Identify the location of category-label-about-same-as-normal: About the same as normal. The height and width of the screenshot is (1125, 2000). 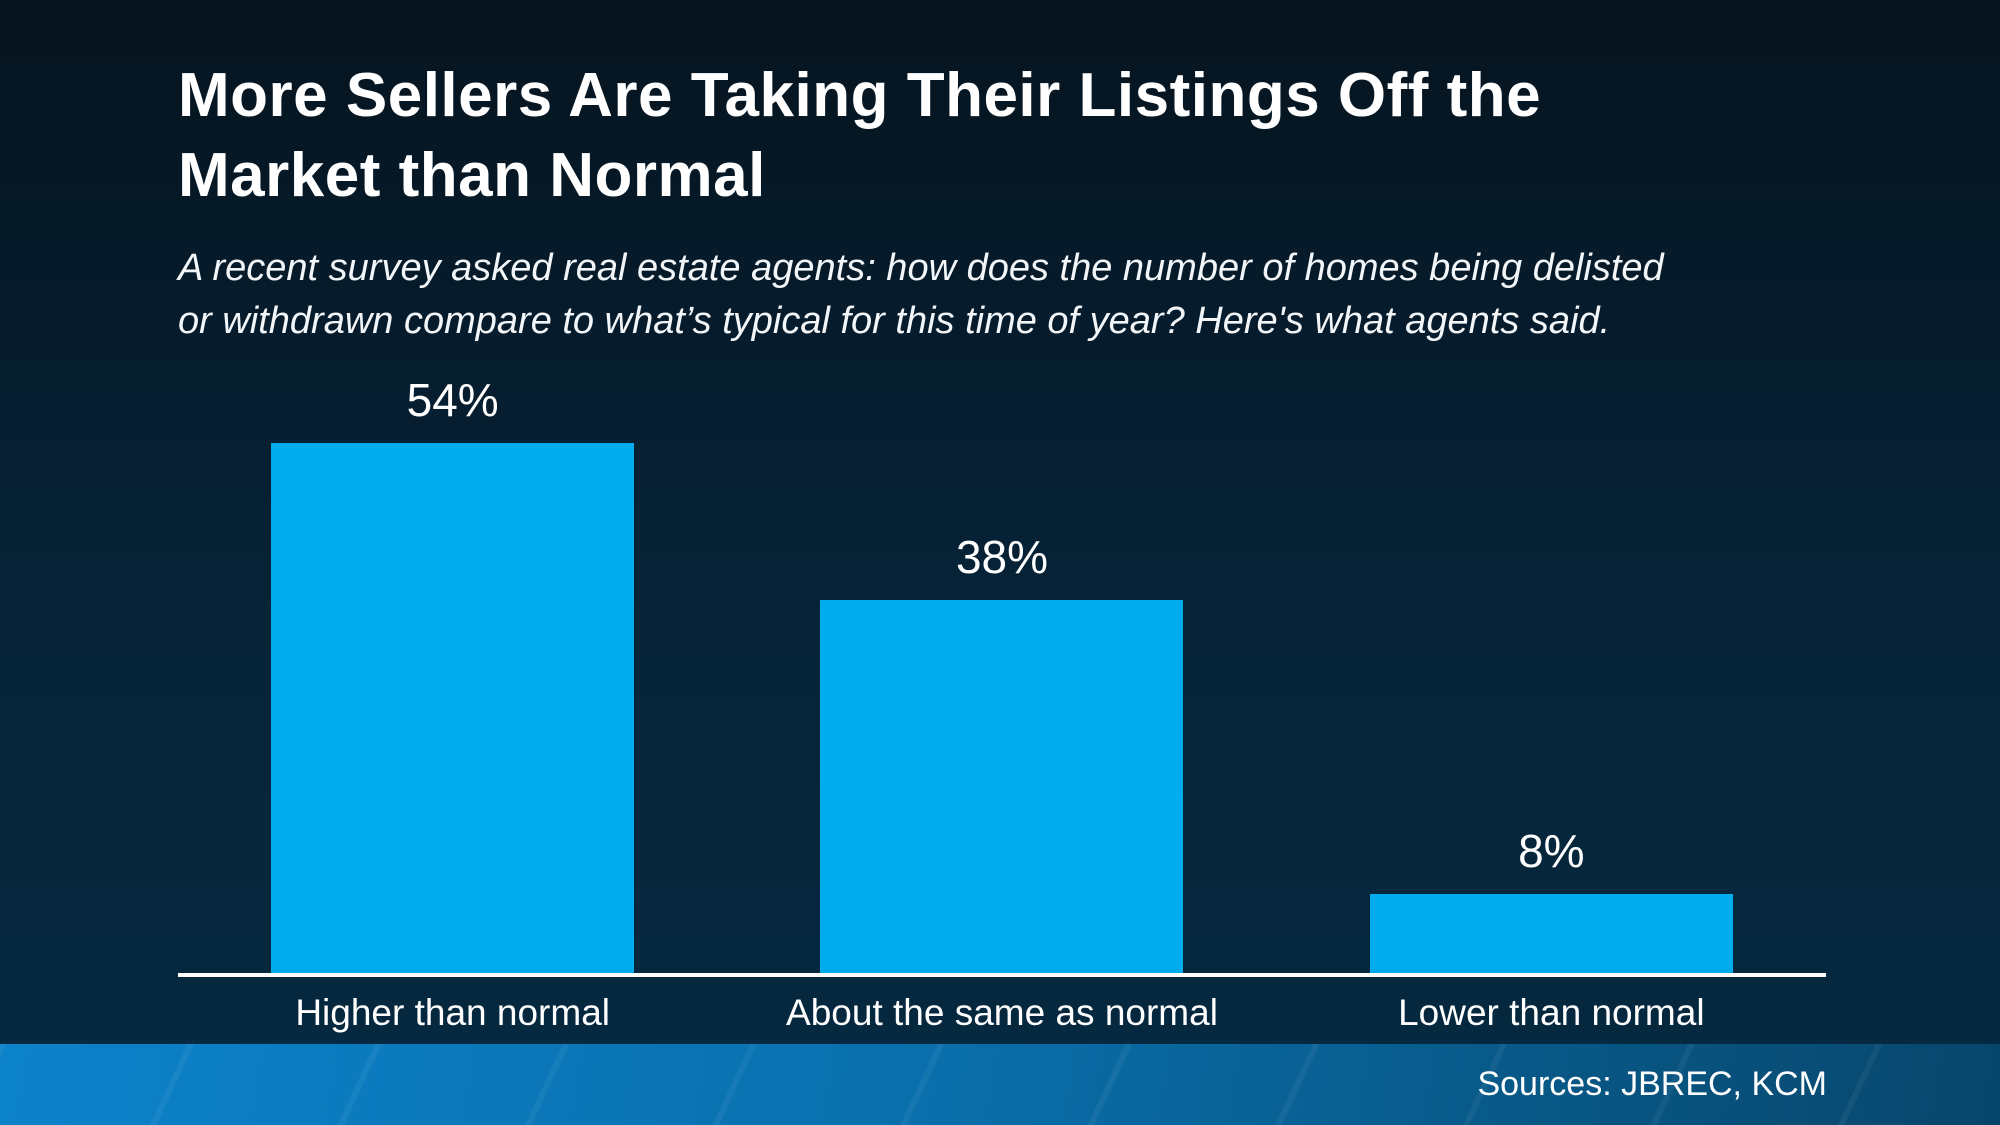
(1002, 1012).